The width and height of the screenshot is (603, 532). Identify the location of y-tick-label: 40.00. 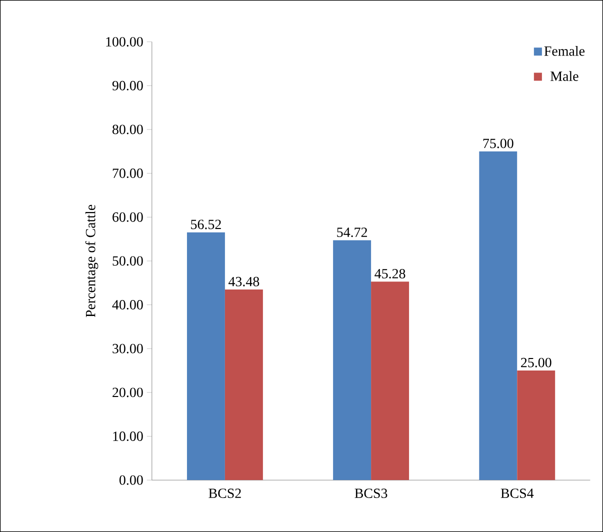
(127, 305).